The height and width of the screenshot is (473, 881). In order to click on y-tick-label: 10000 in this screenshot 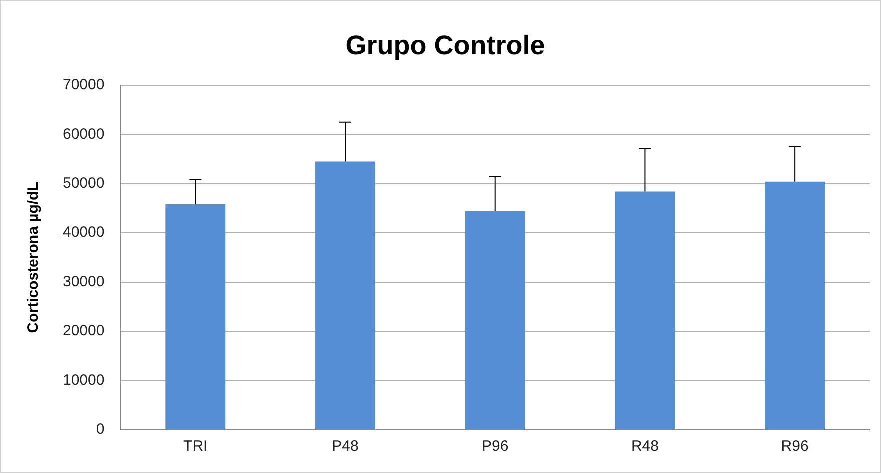, I will do `click(83, 380)`.